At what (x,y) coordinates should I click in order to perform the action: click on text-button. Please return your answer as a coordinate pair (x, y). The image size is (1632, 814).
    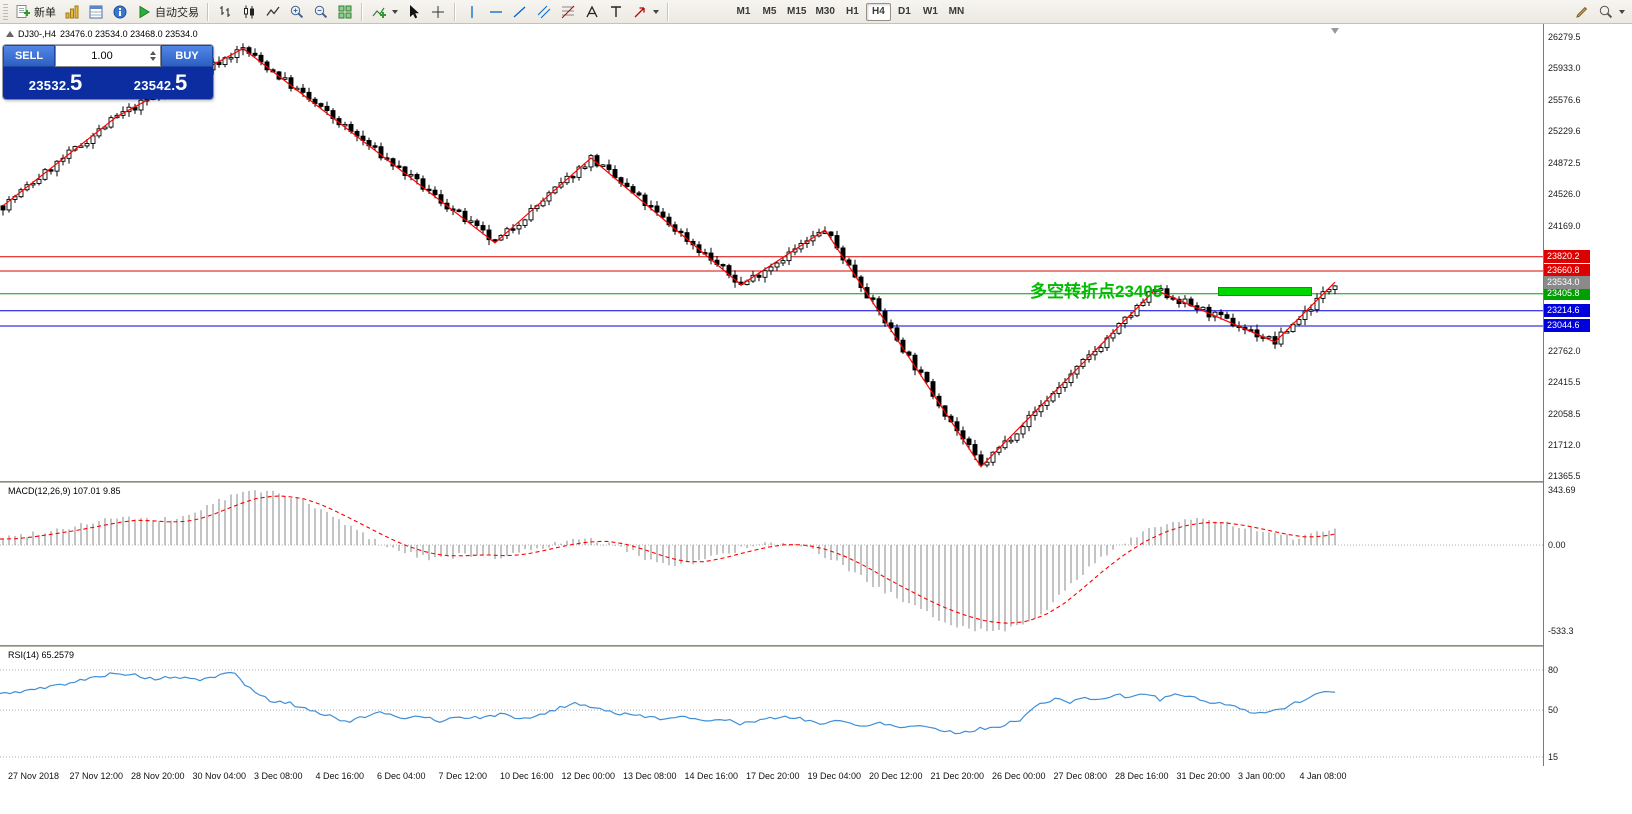
    Looking at the image, I should click on (592, 12).